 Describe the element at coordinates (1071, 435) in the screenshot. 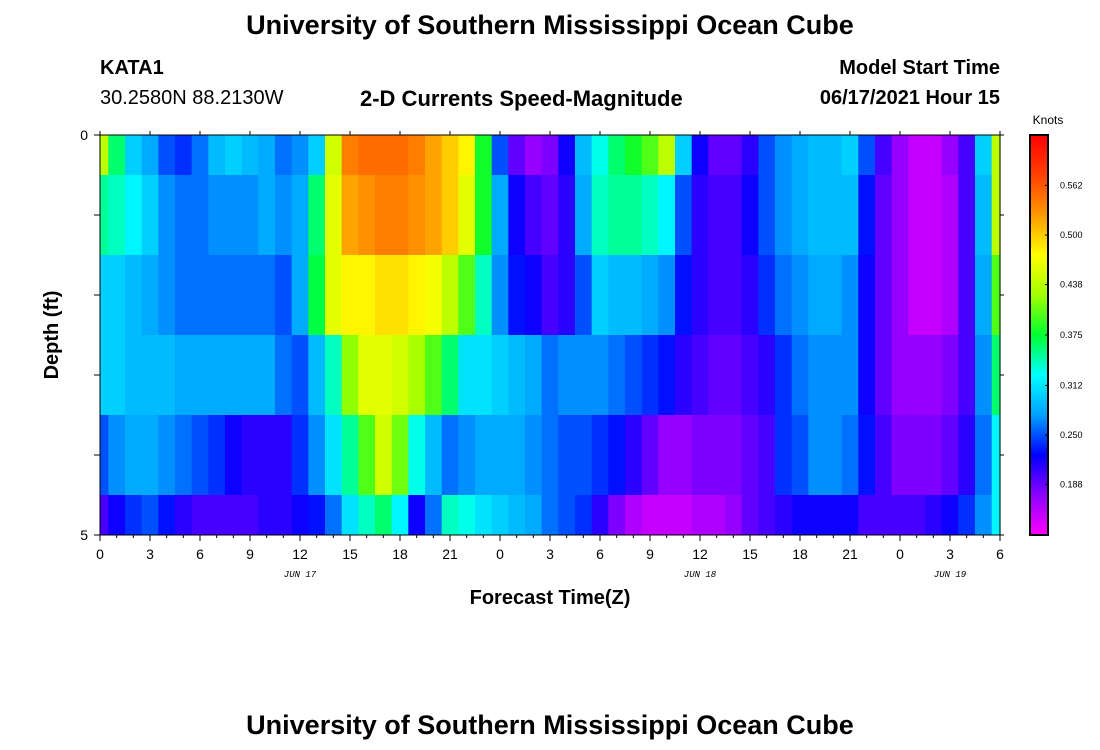

I see `colorbar-tick-label: 0.250` at that location.